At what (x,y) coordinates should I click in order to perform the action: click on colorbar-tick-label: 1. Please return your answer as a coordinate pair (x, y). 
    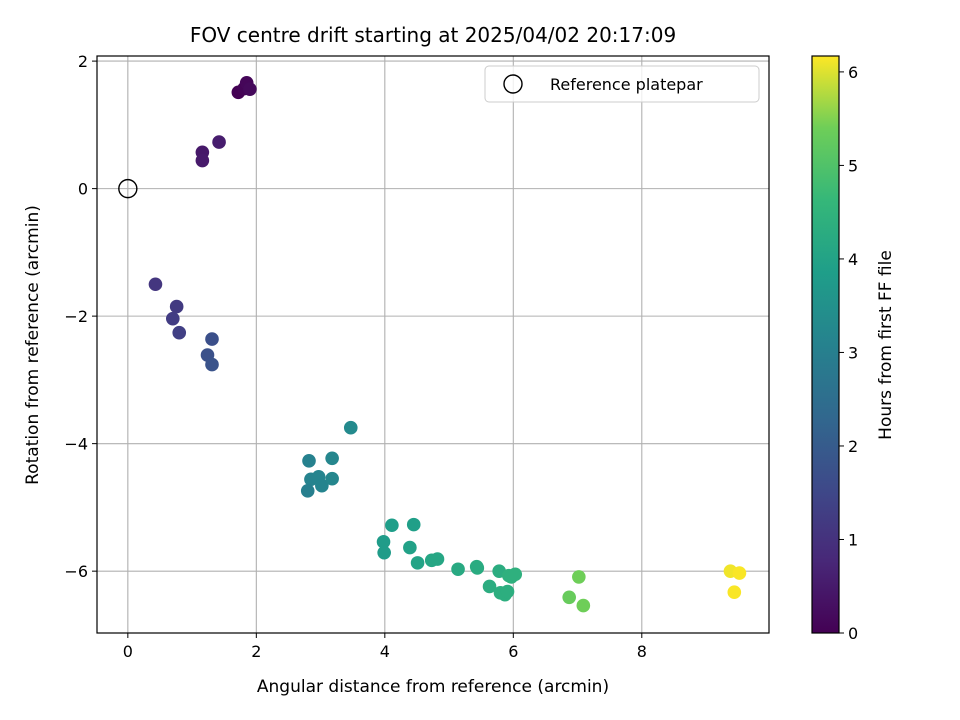
    Looking at the image, I should click on (853, 539).